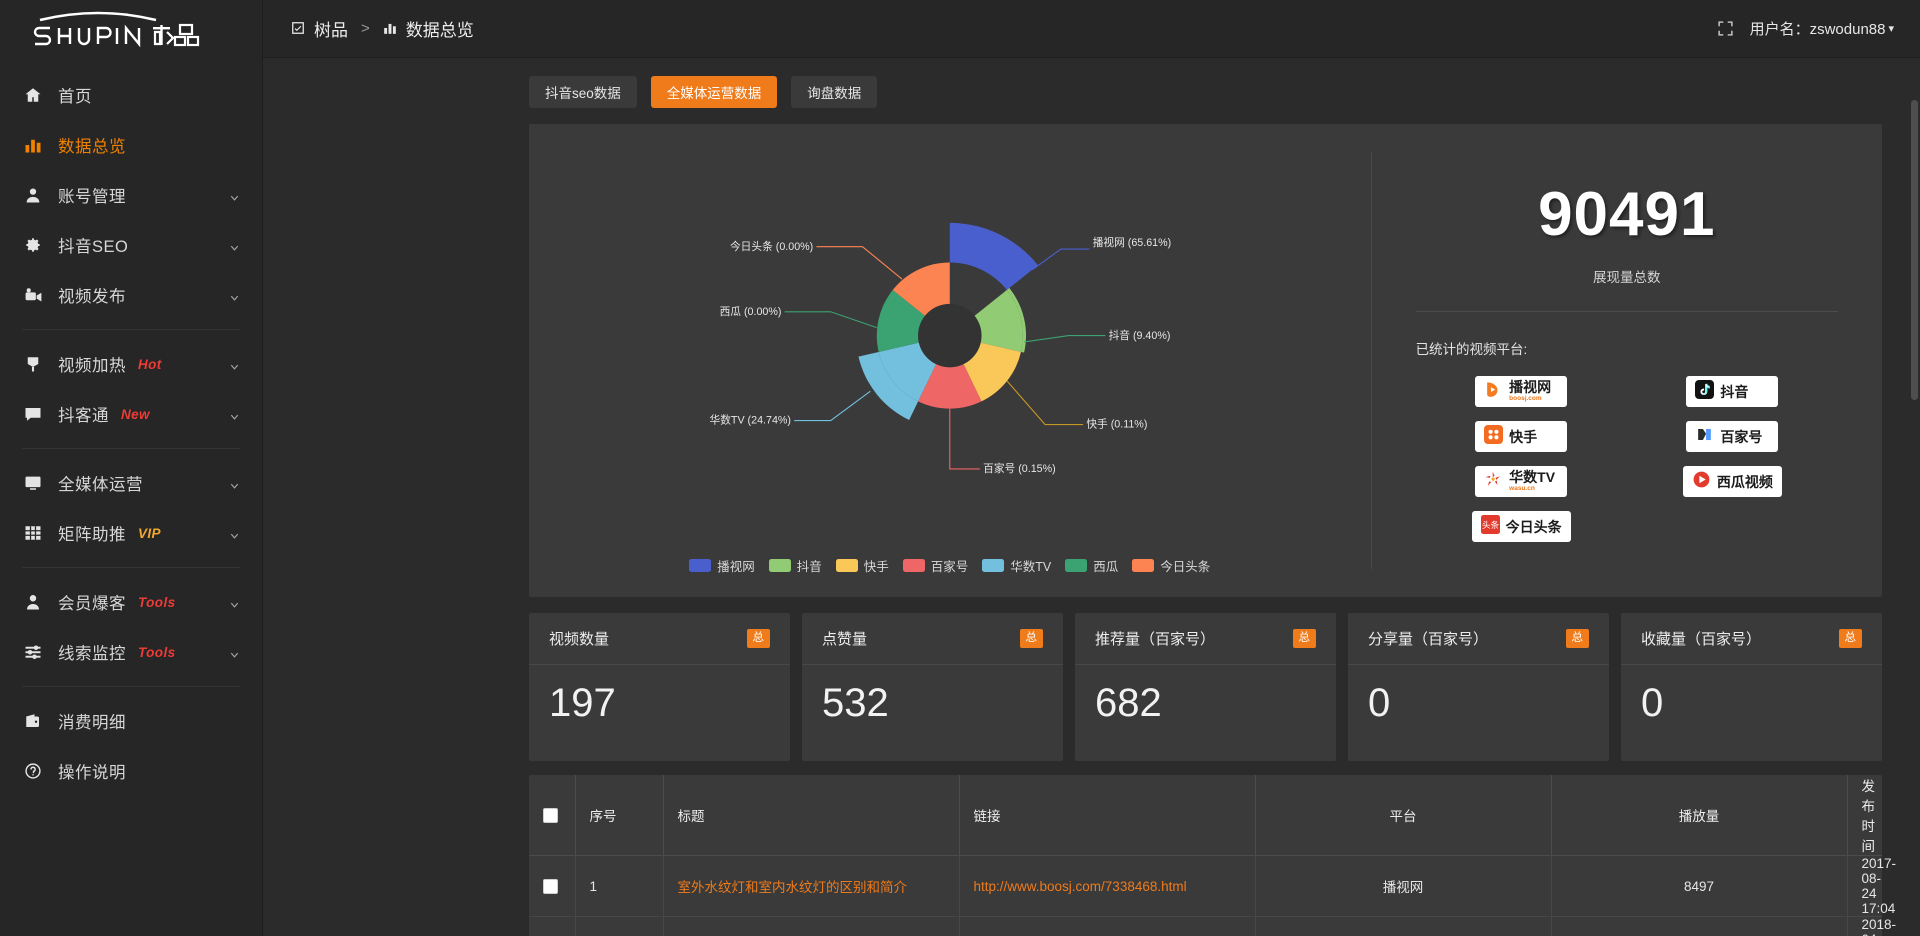  I want to click on chevron-down-icon: ▾, so click(1891, 29).